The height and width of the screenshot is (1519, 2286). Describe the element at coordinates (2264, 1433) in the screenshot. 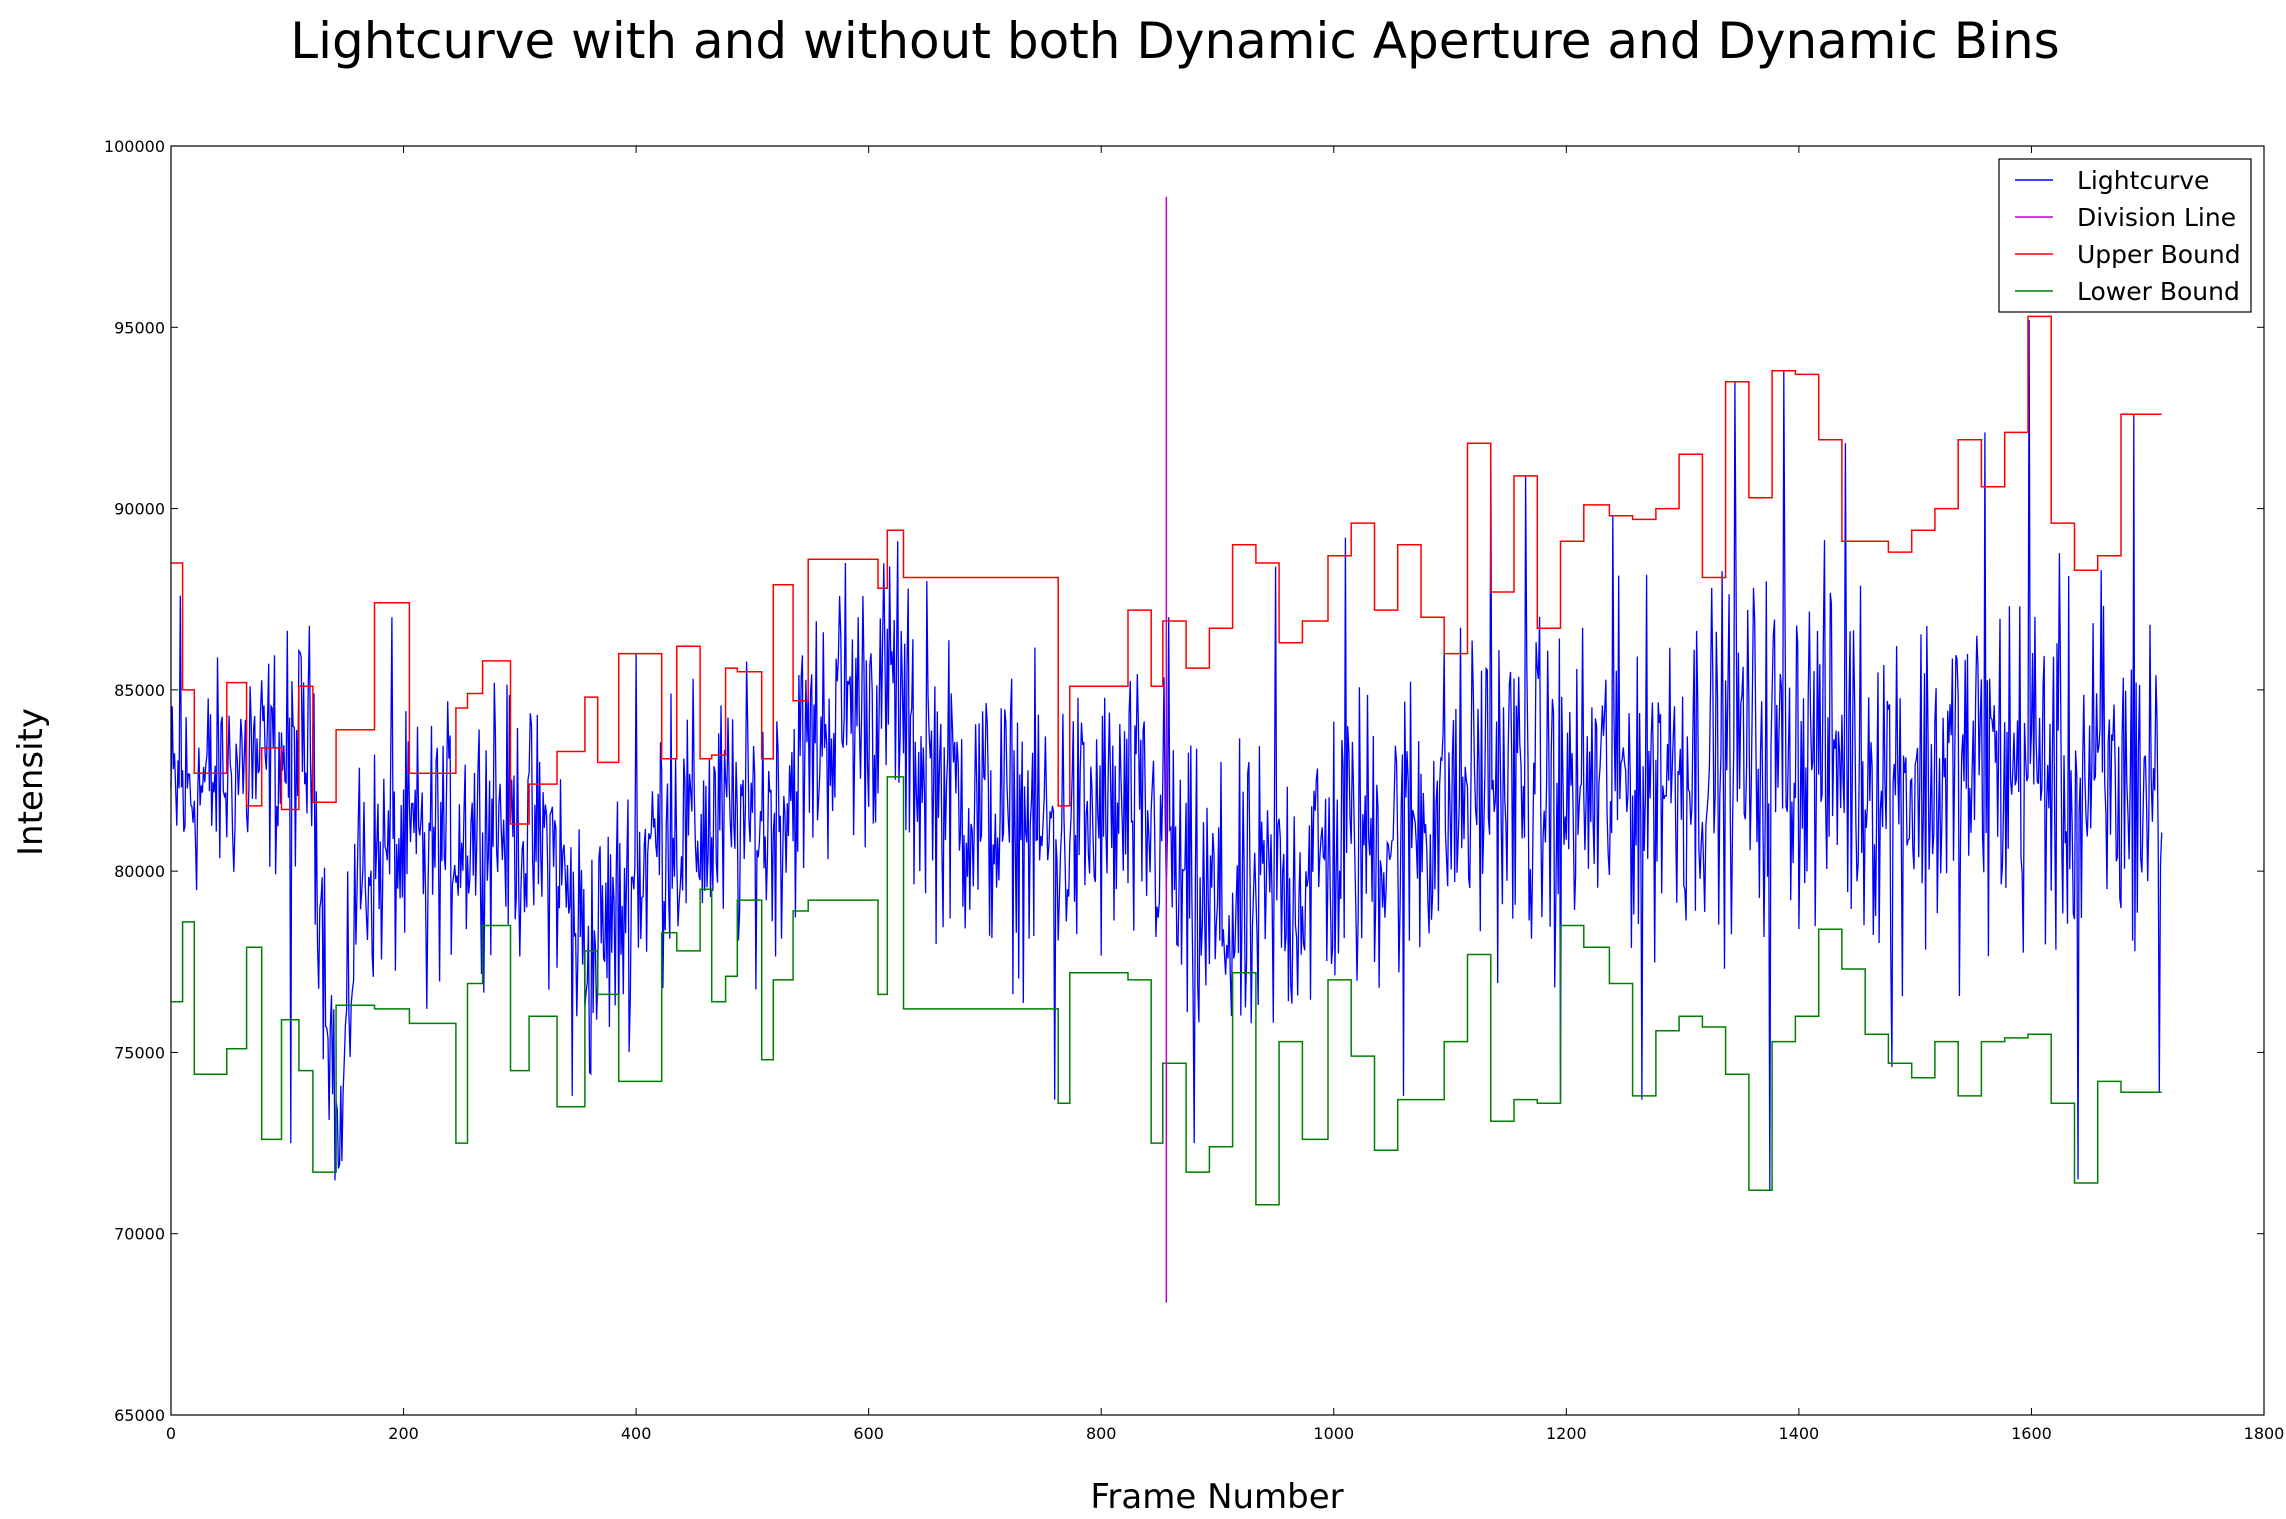

I see `x-tick-label: 1800` at that location.